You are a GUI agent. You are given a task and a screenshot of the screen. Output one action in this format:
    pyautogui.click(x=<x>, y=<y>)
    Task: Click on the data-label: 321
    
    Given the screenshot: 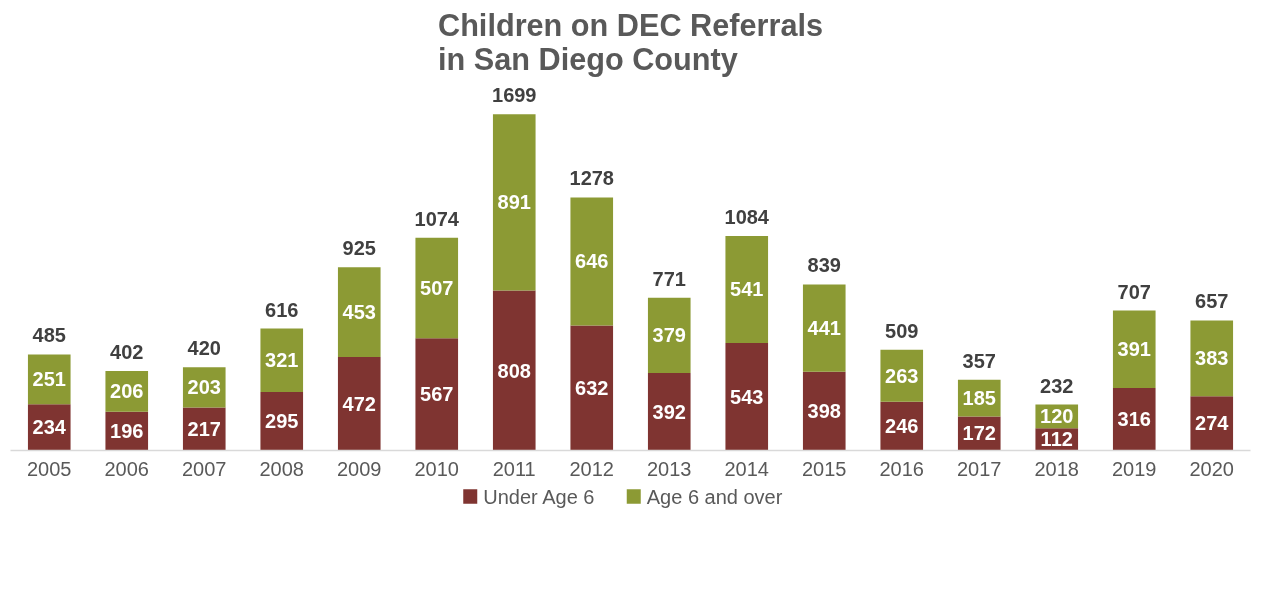 What is the action you would take?
    pyautogui.click(x=282, y=360)
    